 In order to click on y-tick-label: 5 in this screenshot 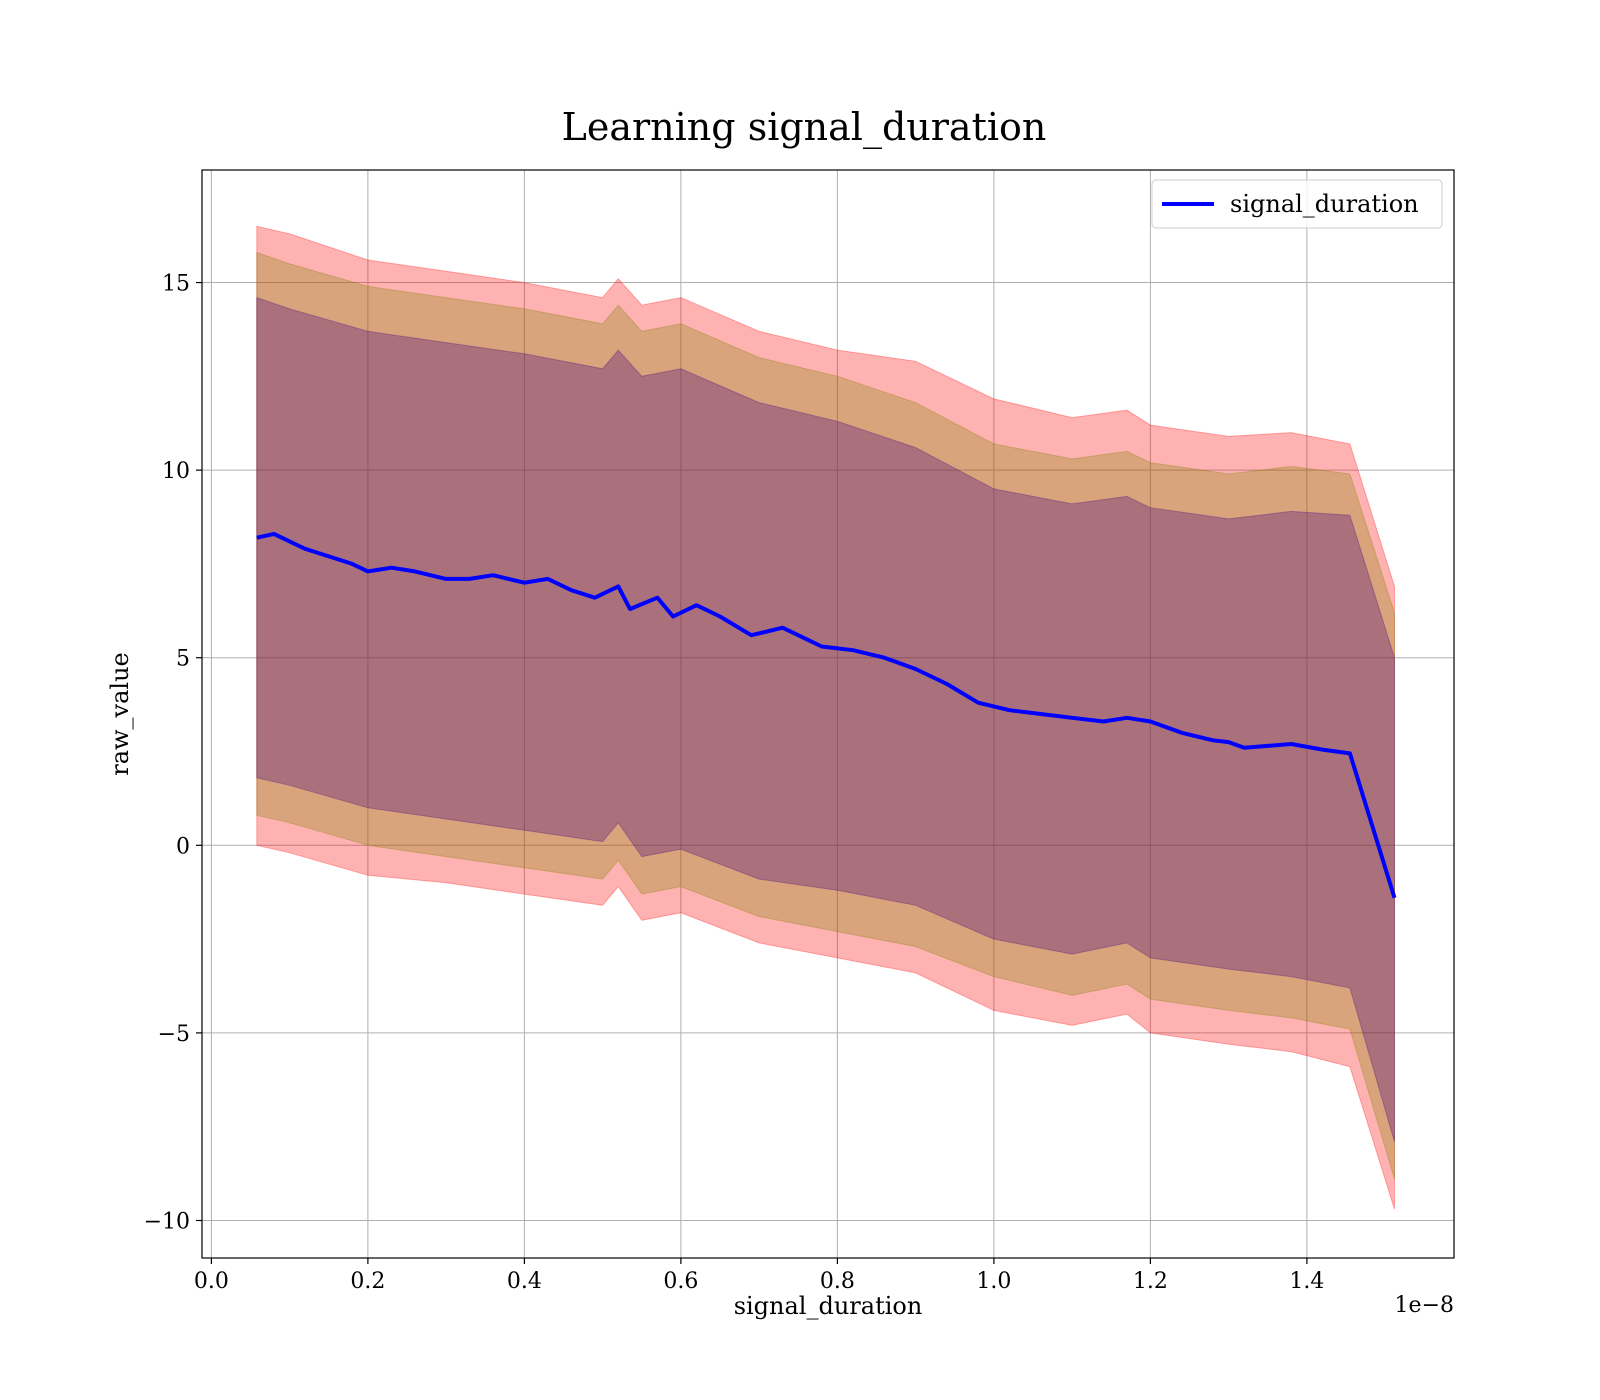, I will do `click(183, 659)`.